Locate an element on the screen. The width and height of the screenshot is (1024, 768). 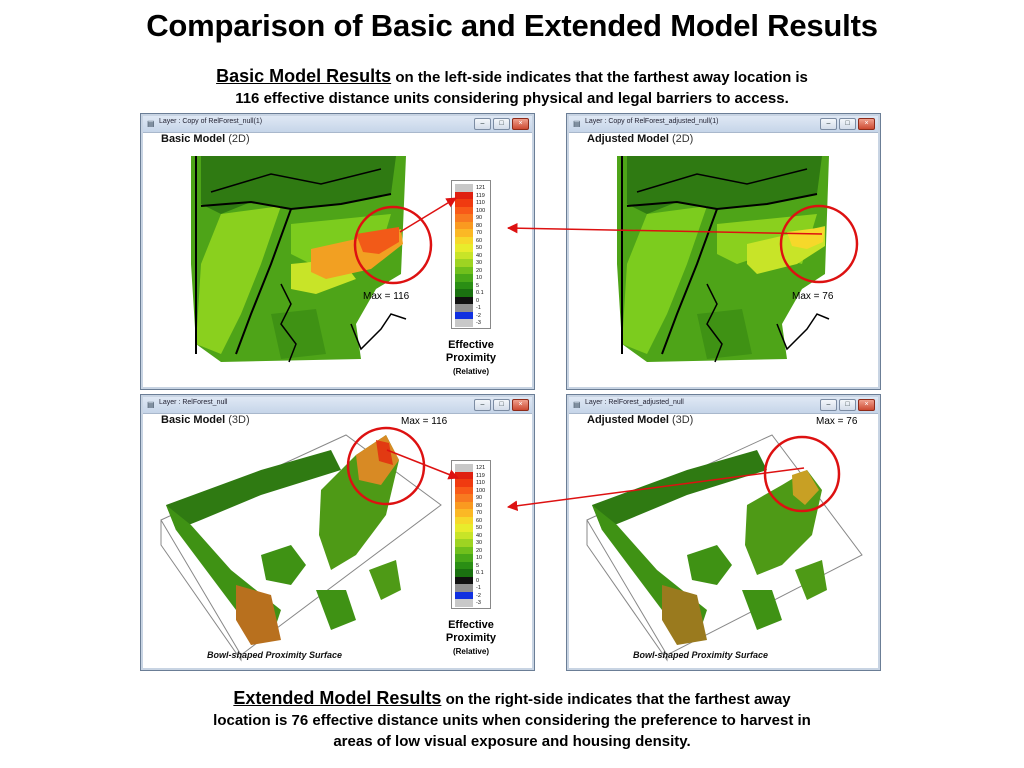
surface-adjusted-3d is located at coordinates (724, 548).